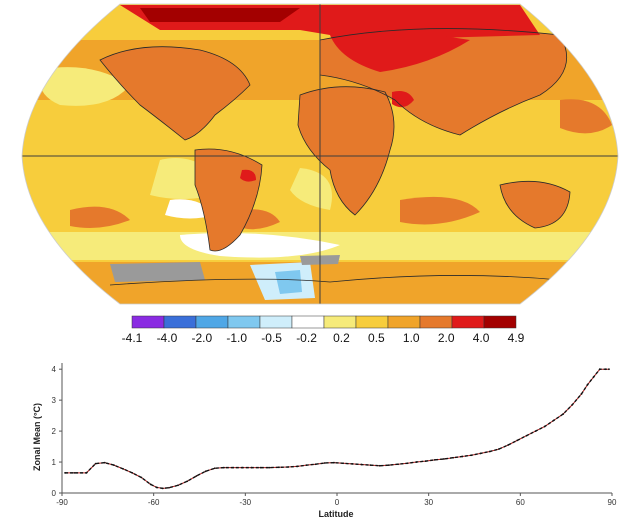 This screenshot has height=519, width=640. Describe the element at coordinates (403, 99) in the screenshot. I see `red-middle-east` at that location.